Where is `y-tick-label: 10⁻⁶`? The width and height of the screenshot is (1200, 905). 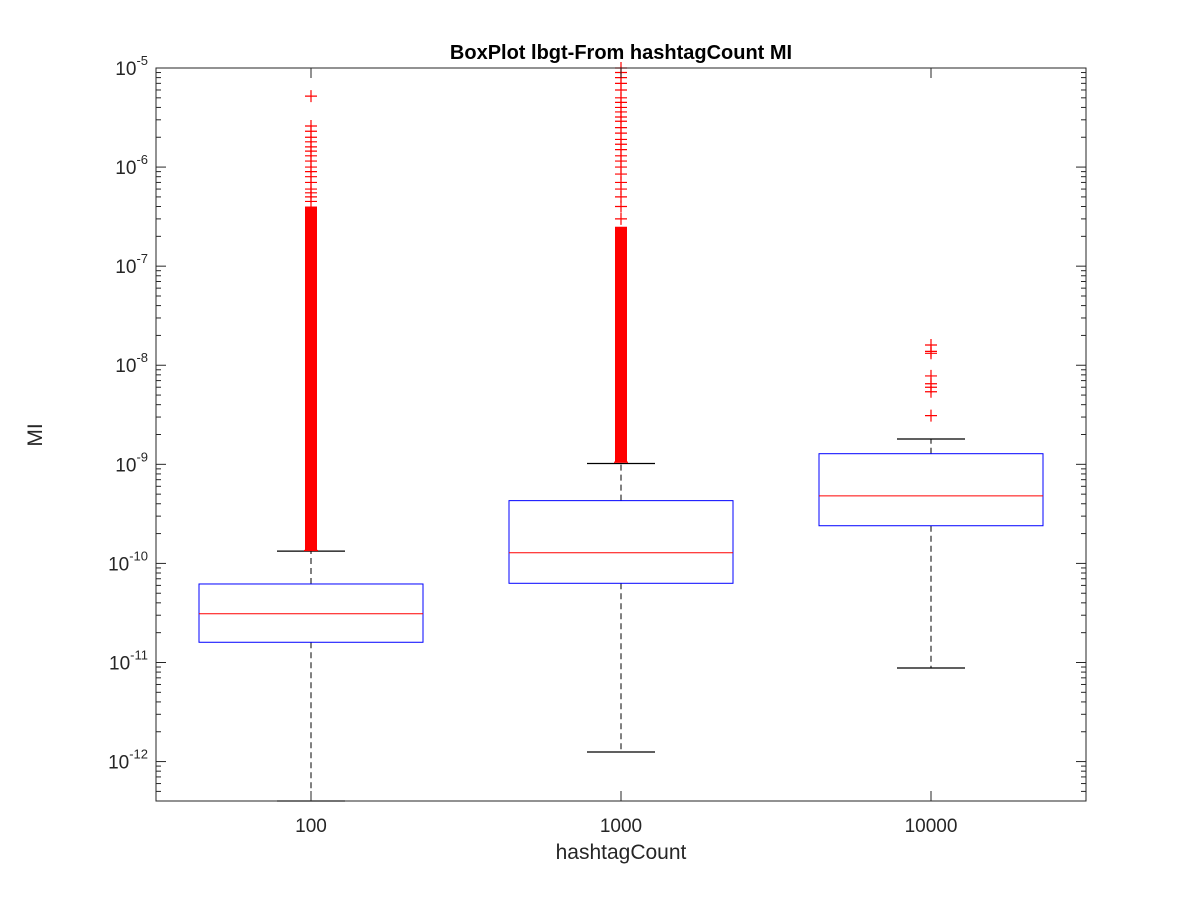
y-tick-label: 10⁻⁶ is located at coordinates (131, 165).